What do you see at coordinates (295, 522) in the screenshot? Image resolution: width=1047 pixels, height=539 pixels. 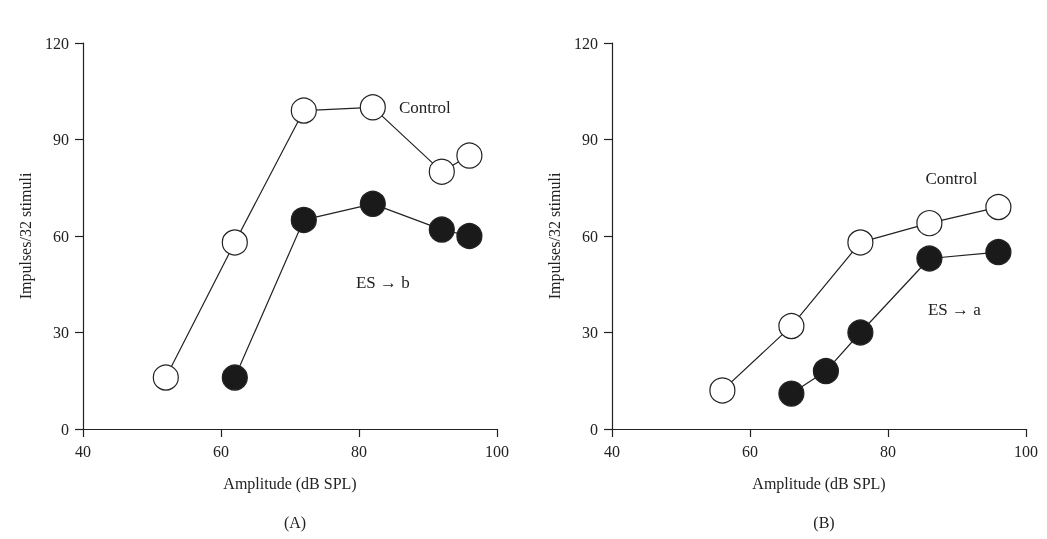 I see `text: (A)` at bounding box center [295, 522].